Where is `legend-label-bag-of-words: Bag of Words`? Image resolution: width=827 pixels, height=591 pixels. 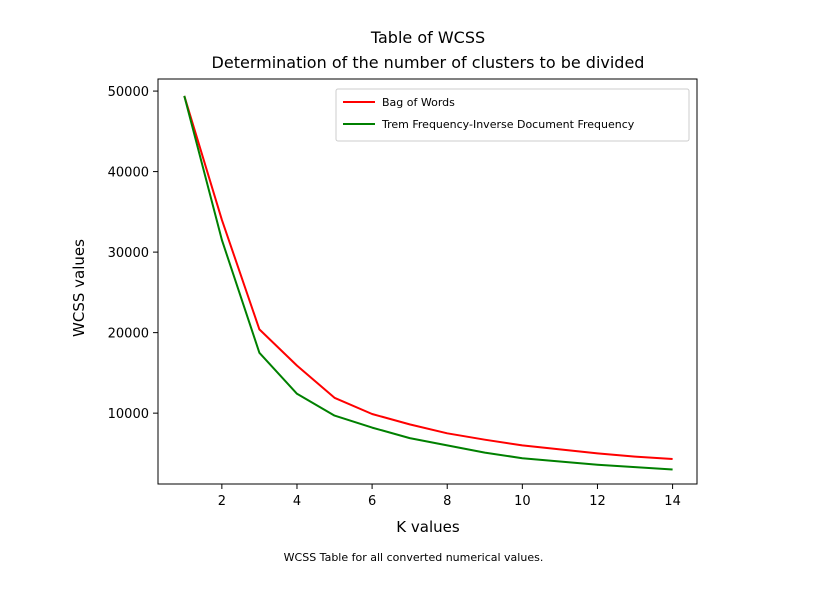 legend-label-bag-of-words: Bag of Words is located at coordinates (418, 102).